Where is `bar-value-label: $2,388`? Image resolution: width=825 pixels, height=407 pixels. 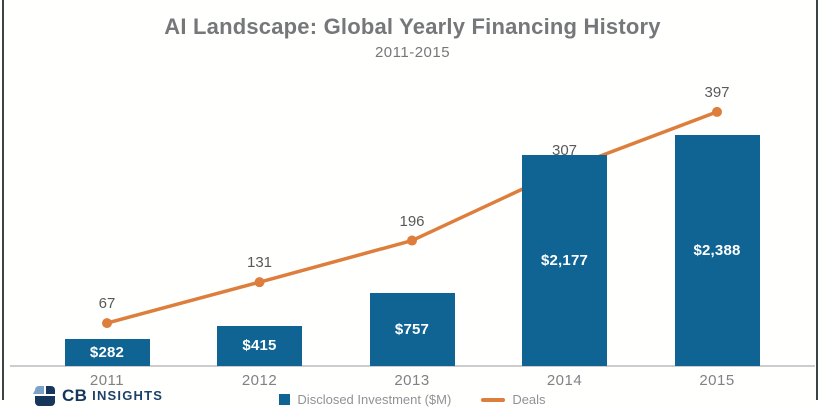 bar-value-label: $2,388 is located at coordinates (717, 251).